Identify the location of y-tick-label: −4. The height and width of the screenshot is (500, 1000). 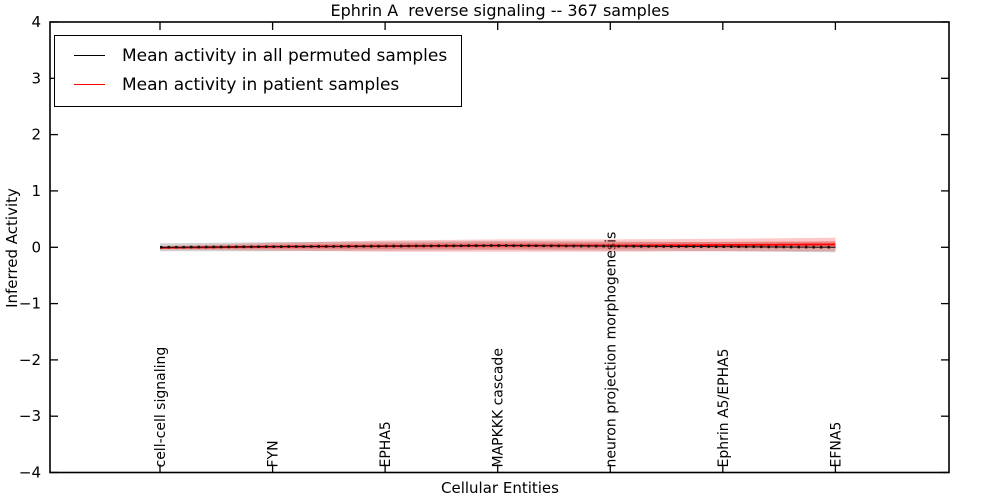
(30, 473).